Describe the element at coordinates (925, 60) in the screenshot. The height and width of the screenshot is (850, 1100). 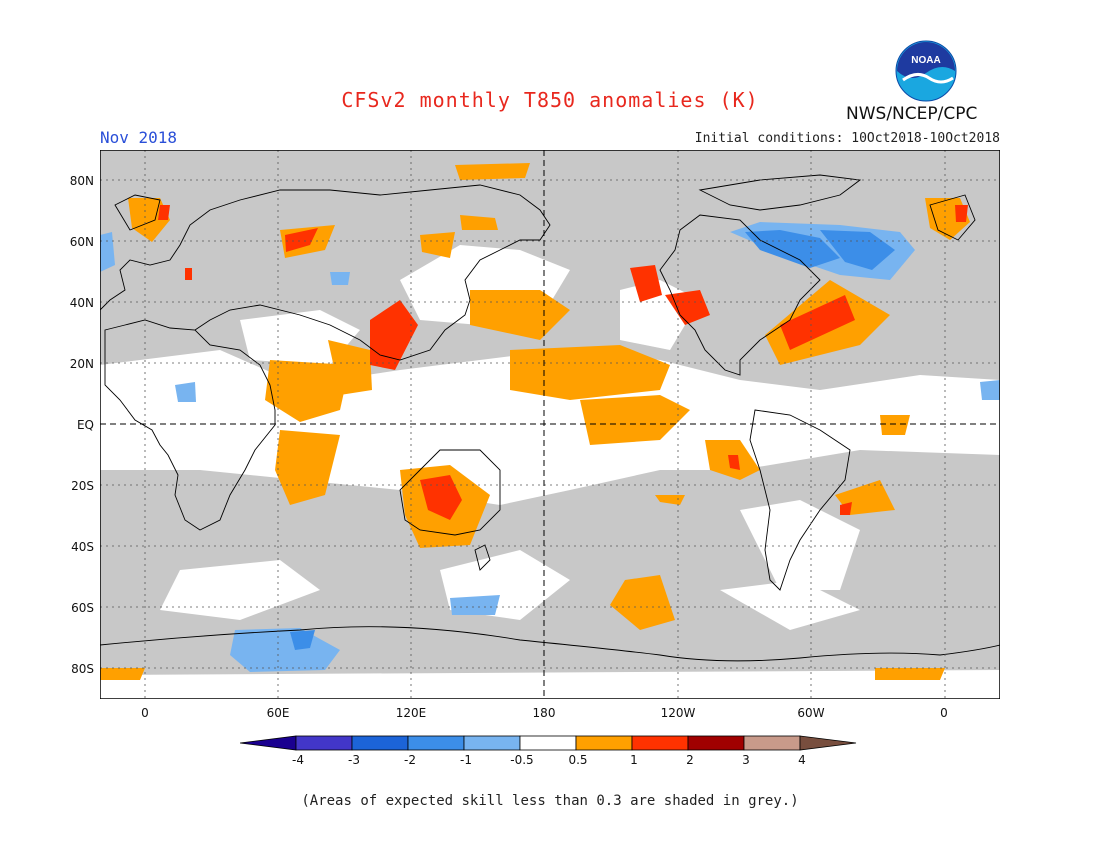
I see `noaa-logo-text: NOAA` at that location.